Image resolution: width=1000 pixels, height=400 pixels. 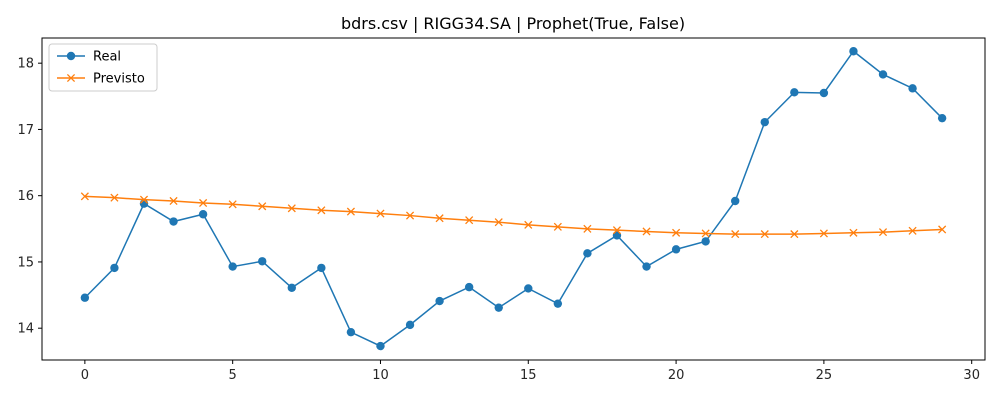 What do you see at coordinates (528, 375) in the screenshot?
I see `x-tick-label: 15` at bounding box center [528, 375].